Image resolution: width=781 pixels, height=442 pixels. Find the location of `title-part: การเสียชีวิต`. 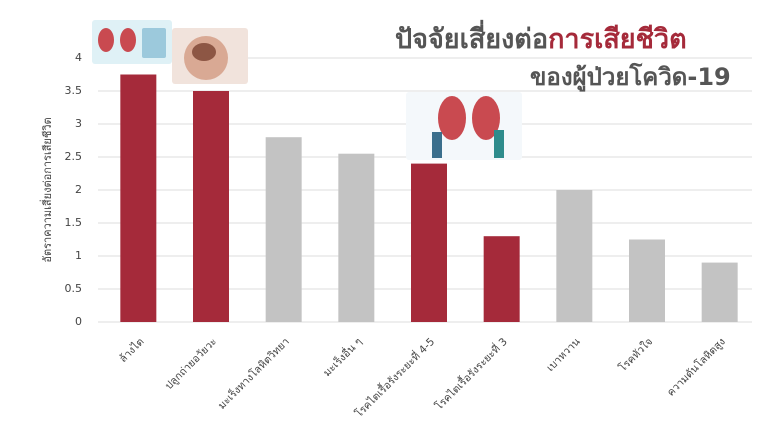

title-part: การเสียชีวิต is located at coordinates (617, 39).